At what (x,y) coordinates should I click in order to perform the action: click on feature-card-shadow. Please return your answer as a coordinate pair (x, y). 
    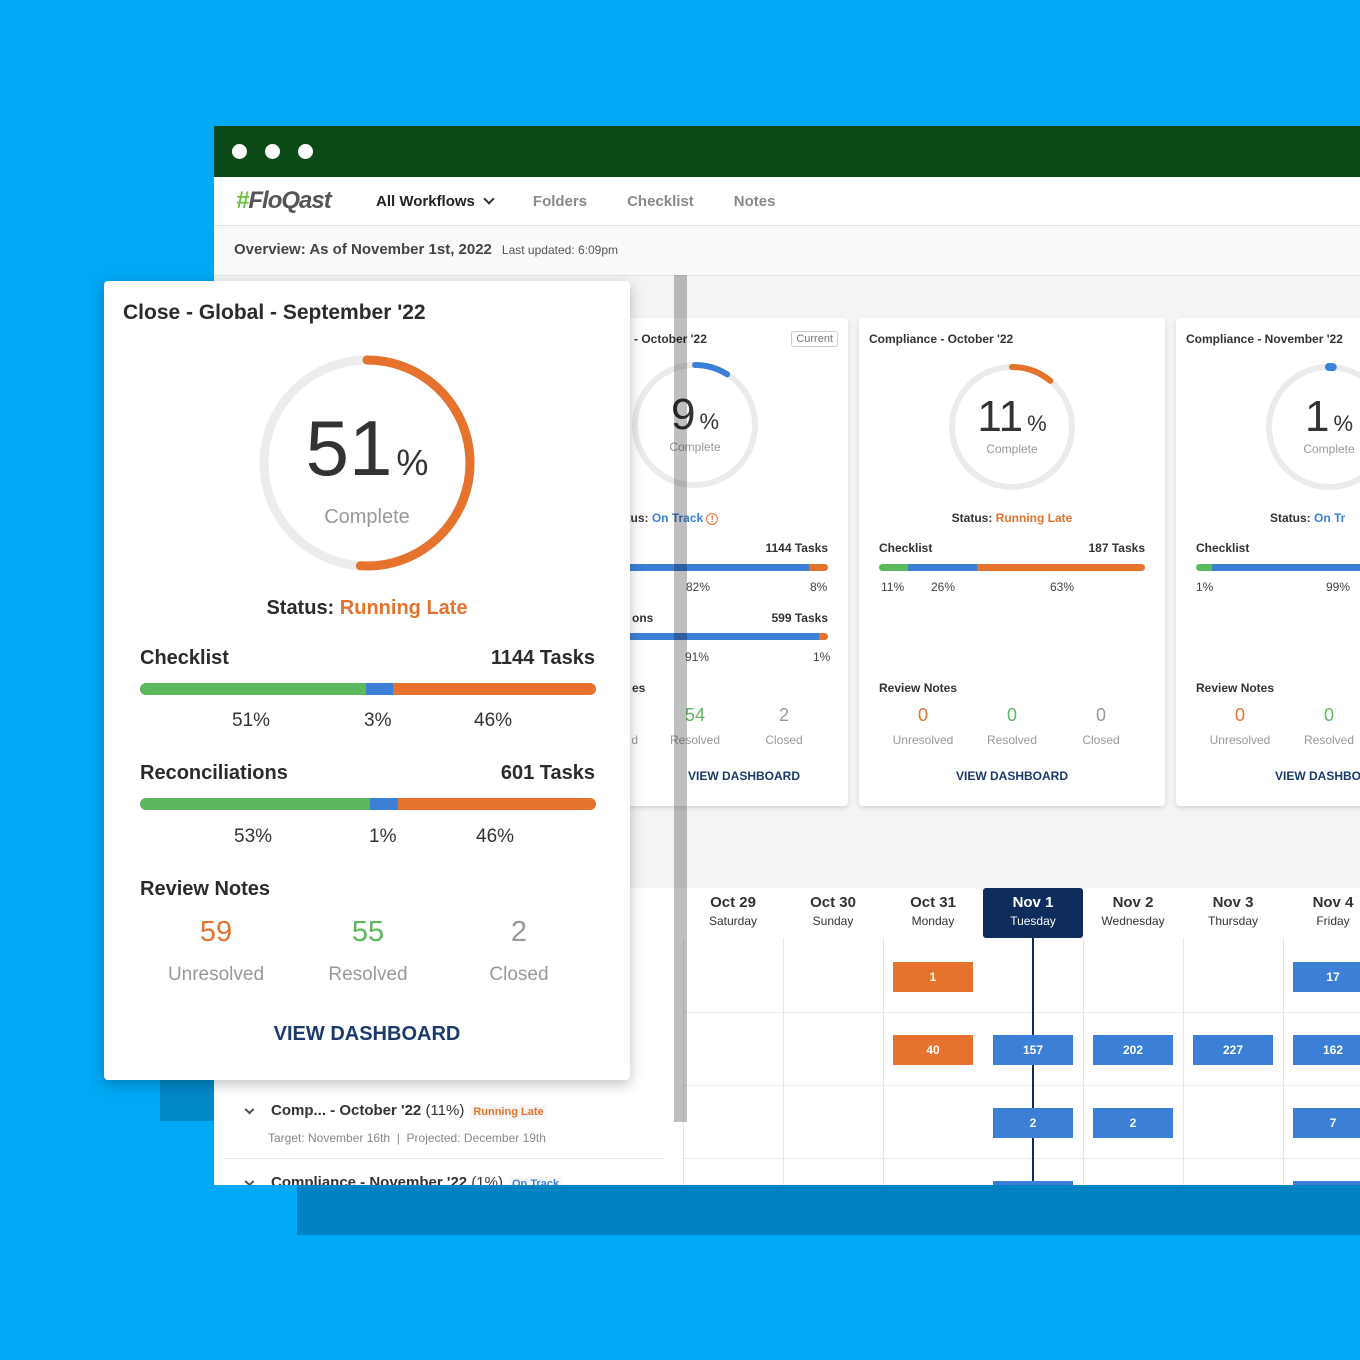
    Looking at the image, I should click on (680, 698).